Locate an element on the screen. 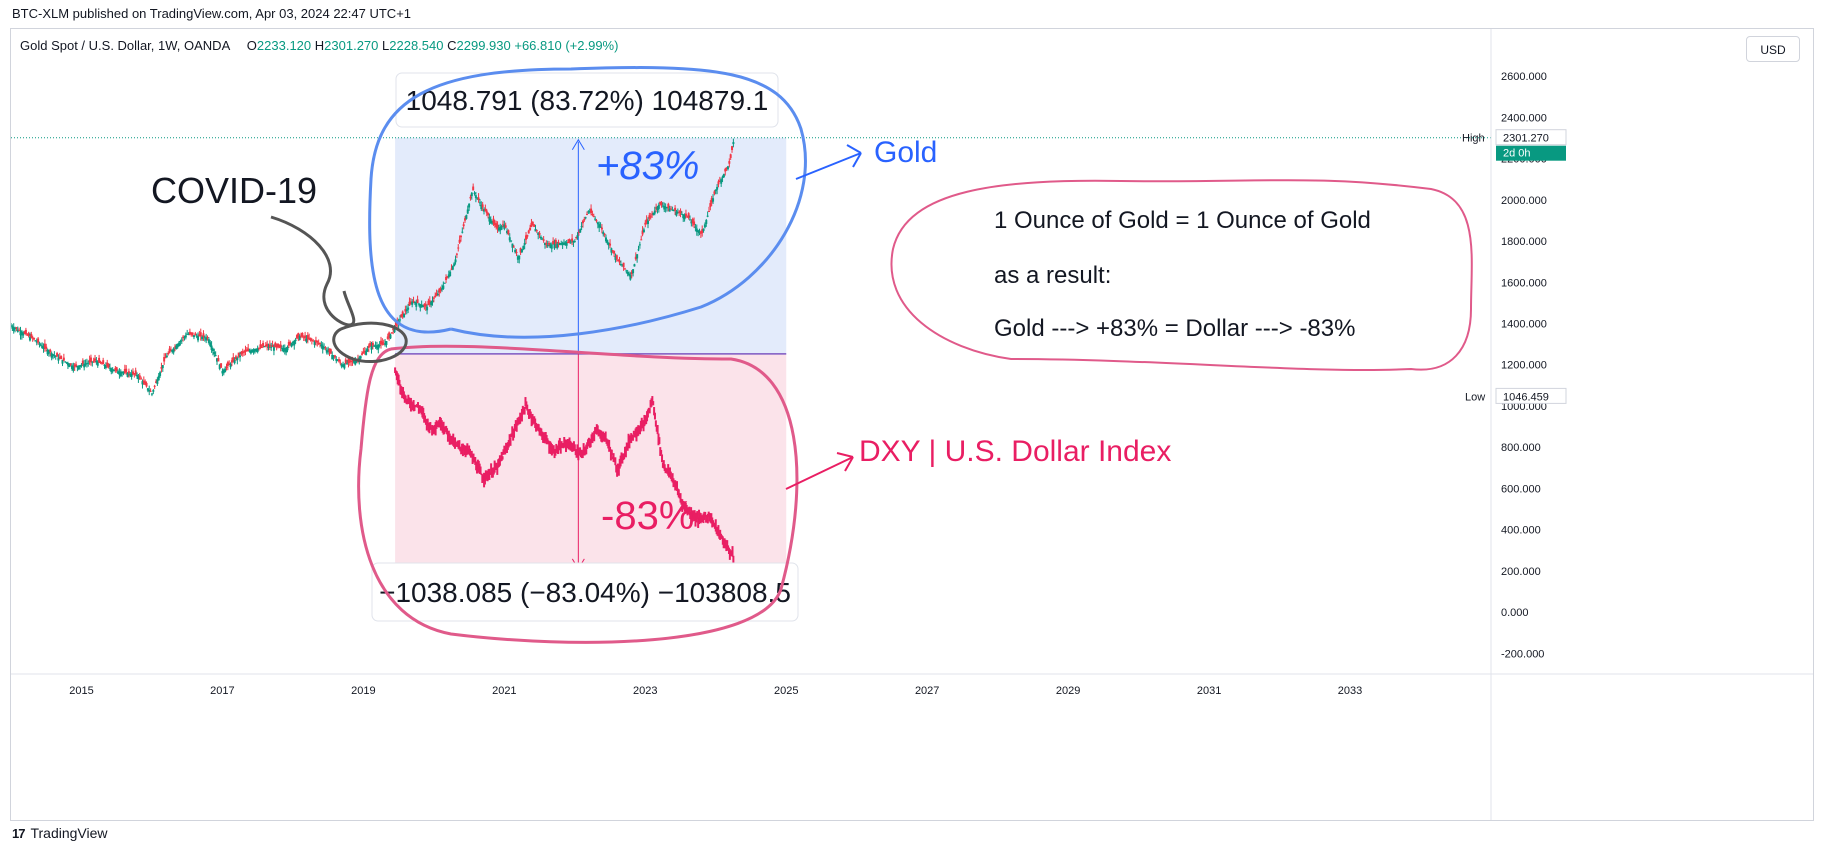 This screenshot has height=853, width=1824. low-badge-value: 1046.459 is located at coordinates (1526, 397).